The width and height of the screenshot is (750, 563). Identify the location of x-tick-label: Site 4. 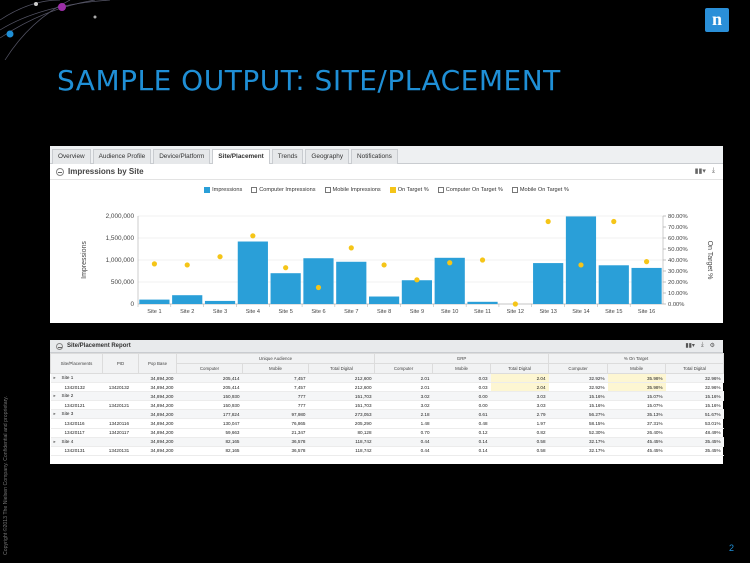
(253, 312).